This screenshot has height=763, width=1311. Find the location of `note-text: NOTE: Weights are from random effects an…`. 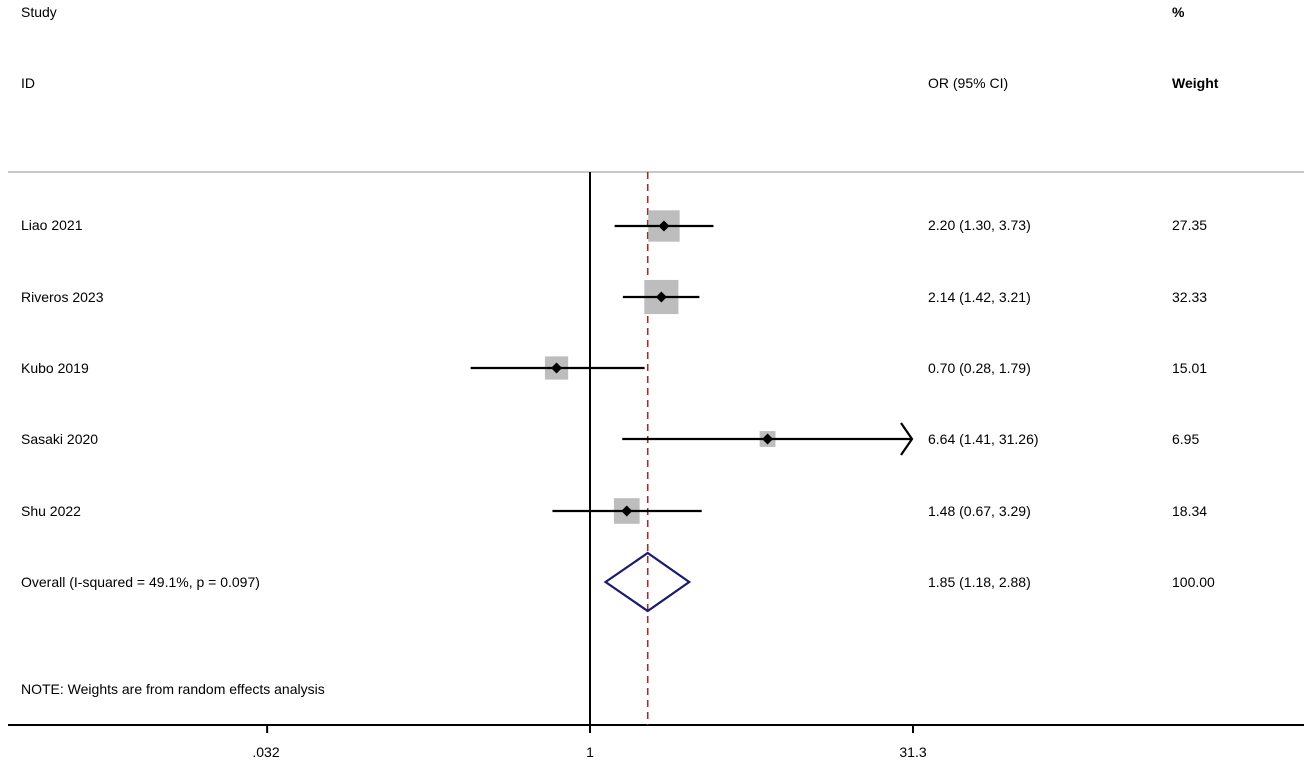

note-text: NOTE: Weights are from random effects an… is located at coordinates (173, 689).